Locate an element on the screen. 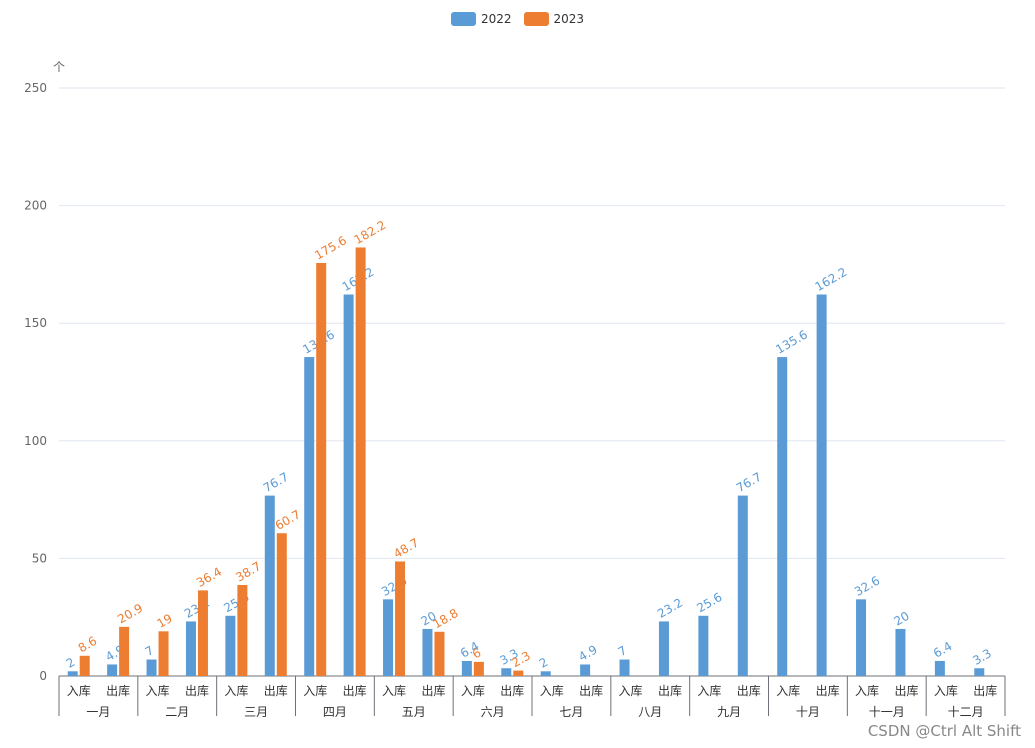 This screenshot has width=1035, height=748. data-label-2023: 48.7 is located at coordinates (406, 548).